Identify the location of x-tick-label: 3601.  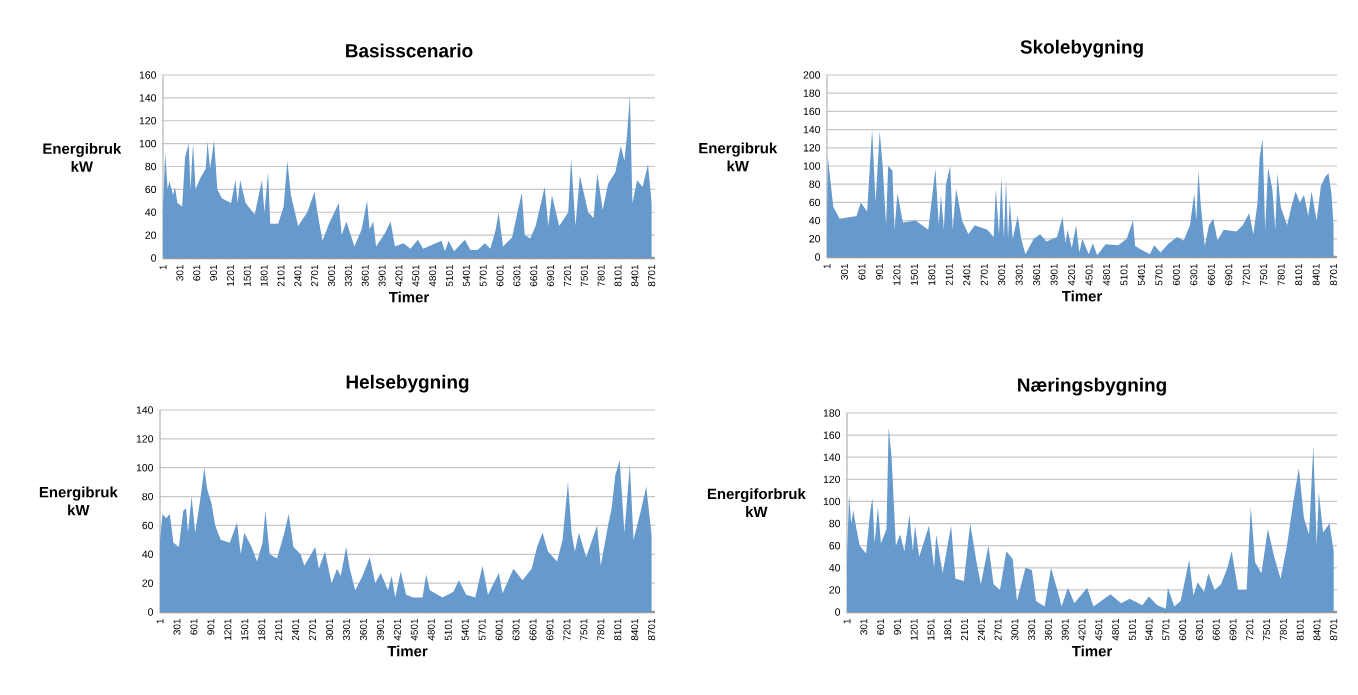
(1048, 630).